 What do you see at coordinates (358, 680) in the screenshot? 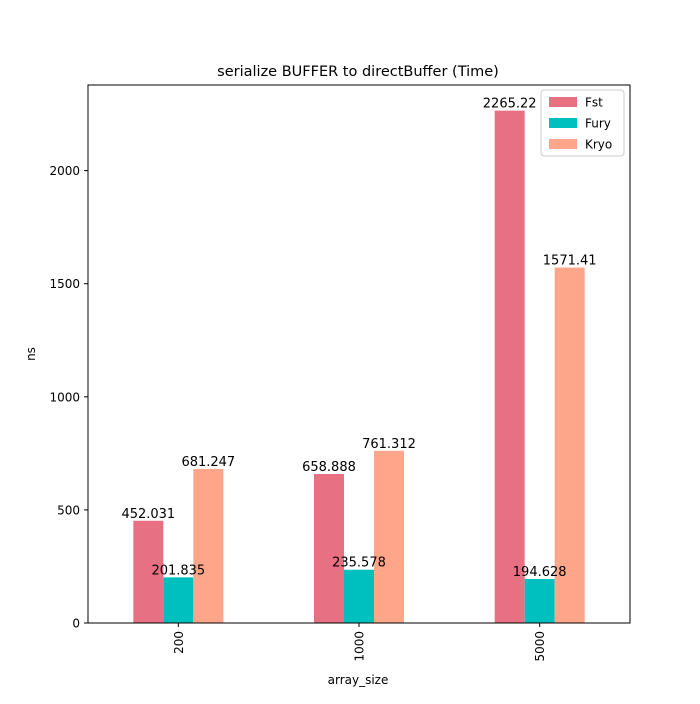
I see `x-axis-label: array_size` at bounding box center [358, 680].